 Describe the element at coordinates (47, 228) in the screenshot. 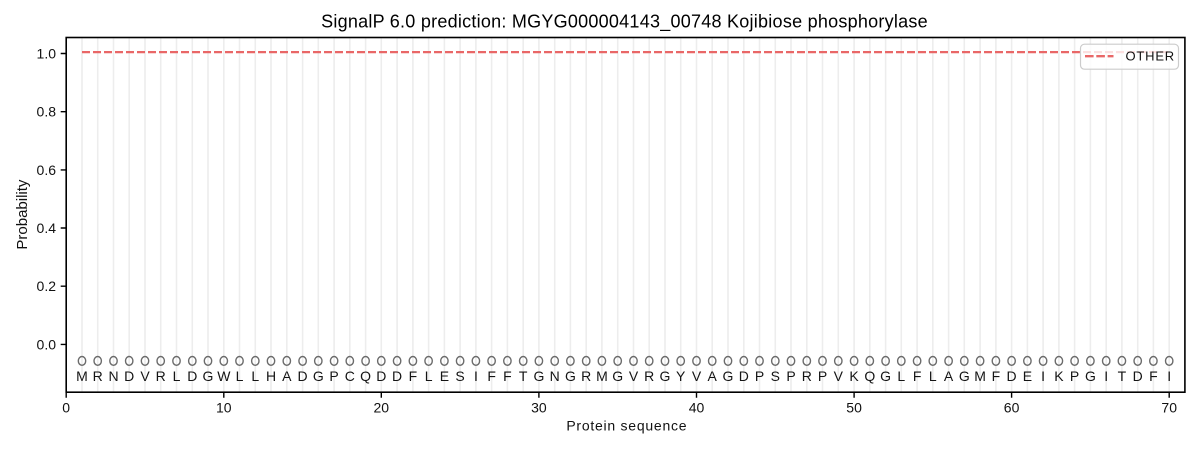

I see `svg-text: 0.4` at that location.